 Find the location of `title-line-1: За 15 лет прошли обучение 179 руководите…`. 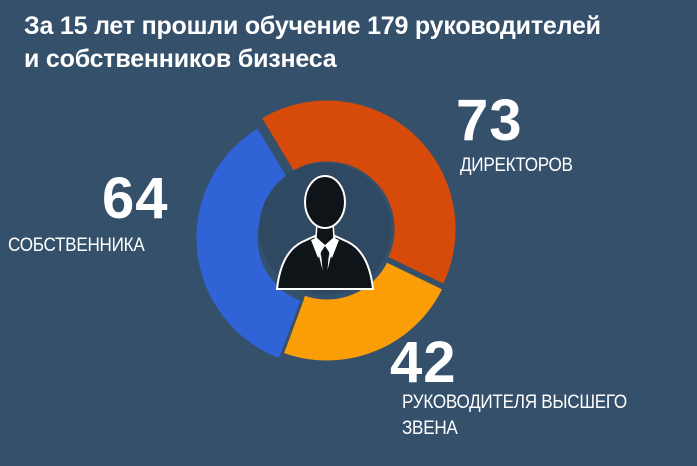

title-line-1: За 15 лет прошли обучение 179 руководите… is located at coordinates (312, 26).